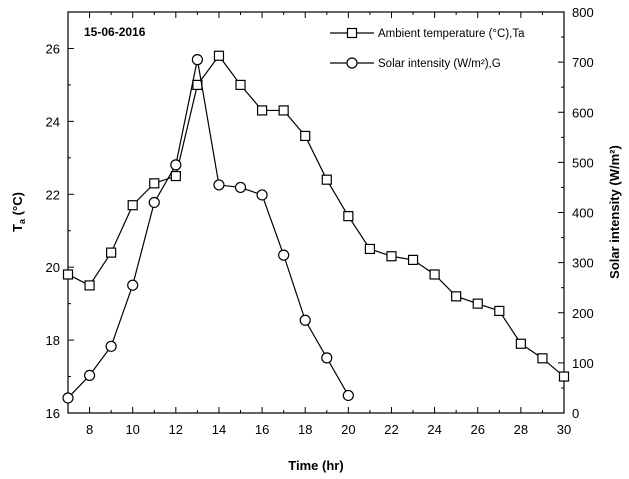 Image resolution: width=629 pixels, height=479 pixels. Describe the element at coordinates (17, 205) in the screenshot. I see `left-axis-title-unit: (°C)` at that location.